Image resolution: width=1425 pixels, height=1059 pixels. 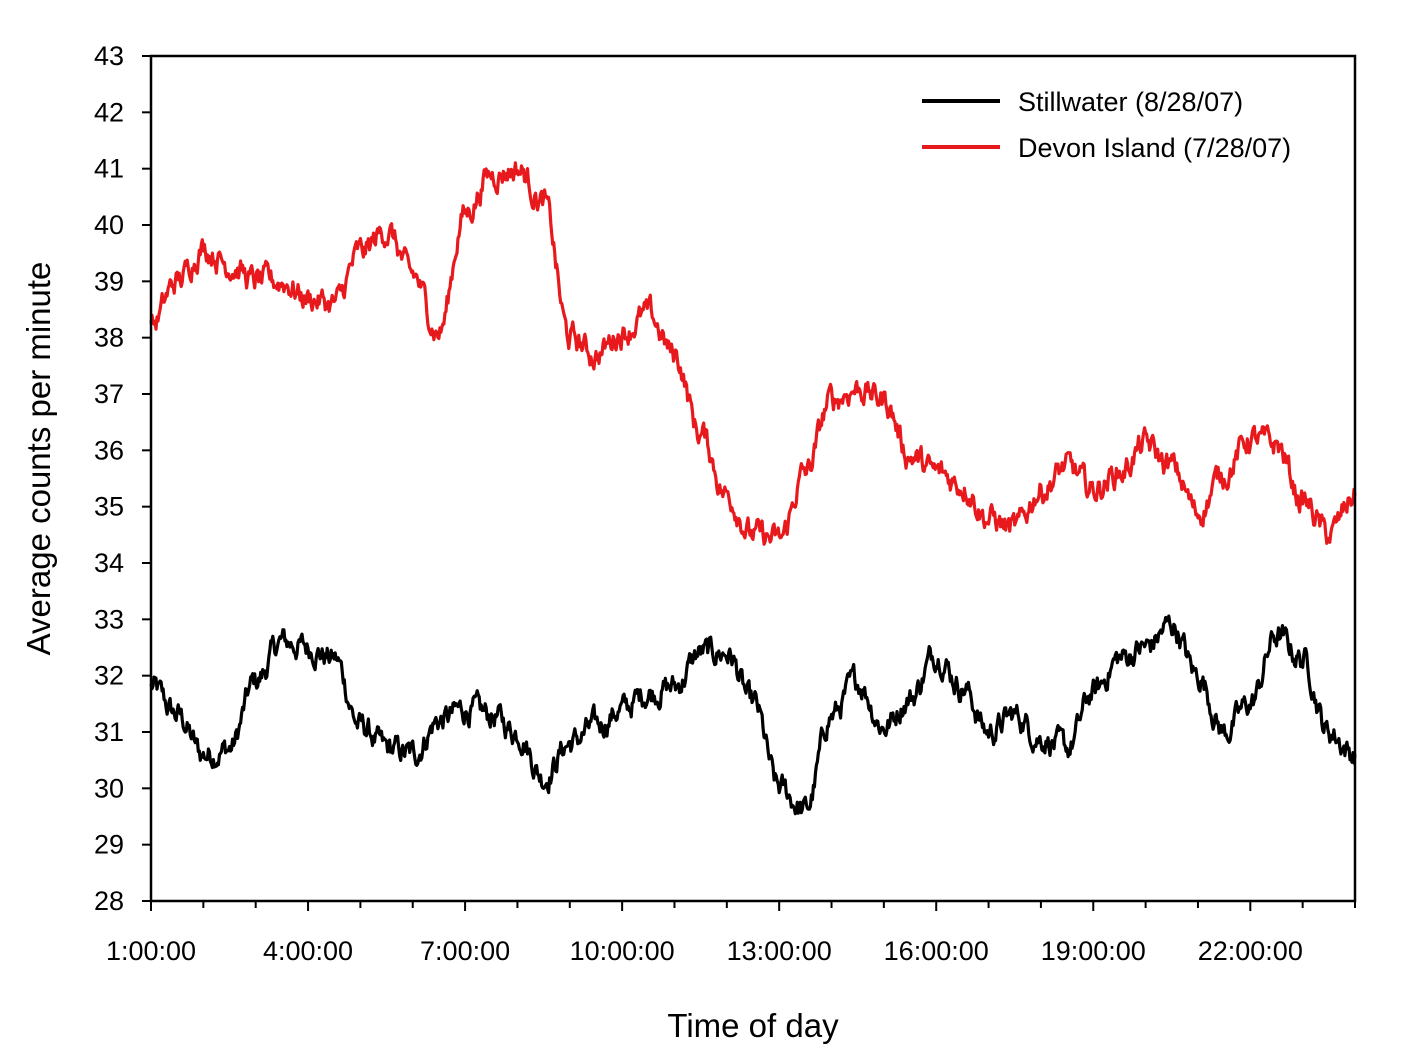 I want to click on y-tick-label: 34, so click(x=109, y=563).